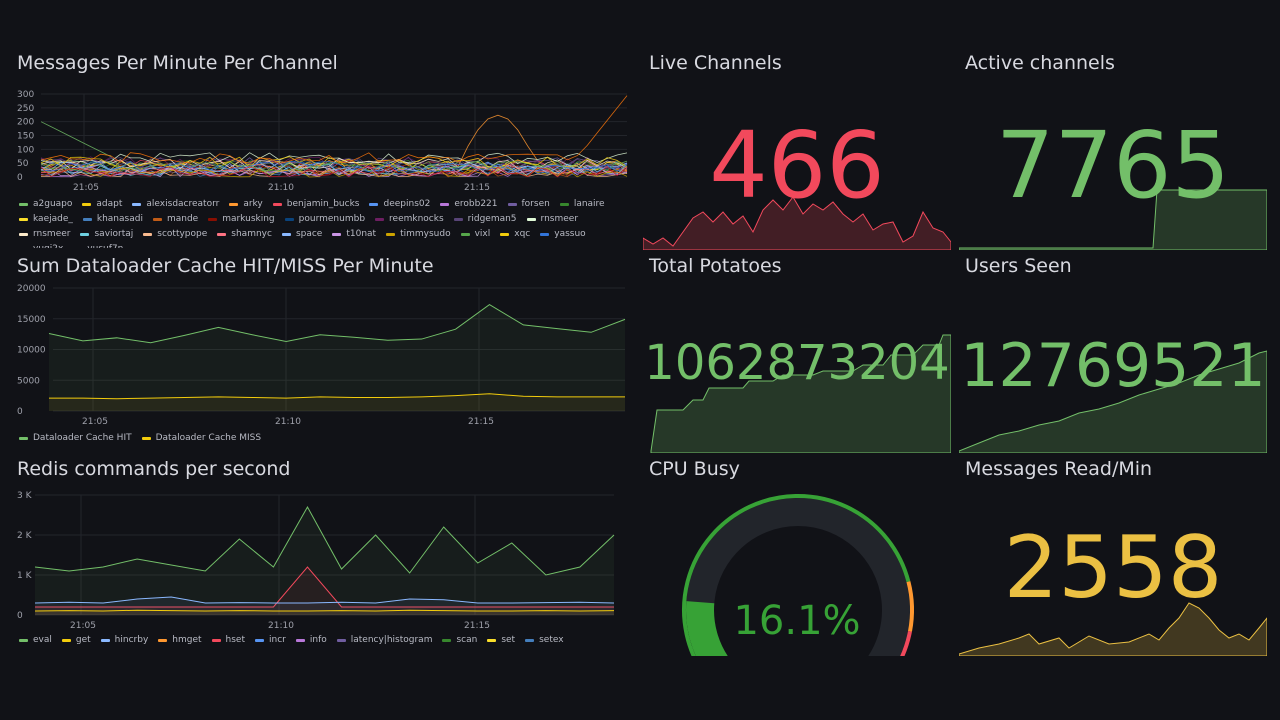 Image resolution: width=1280 pixels, height=720 pixels. What do you see at coordinates (106, 234) in the screenshot?
I see `legend-item: saviortaj` at bounding box center [106, 234].